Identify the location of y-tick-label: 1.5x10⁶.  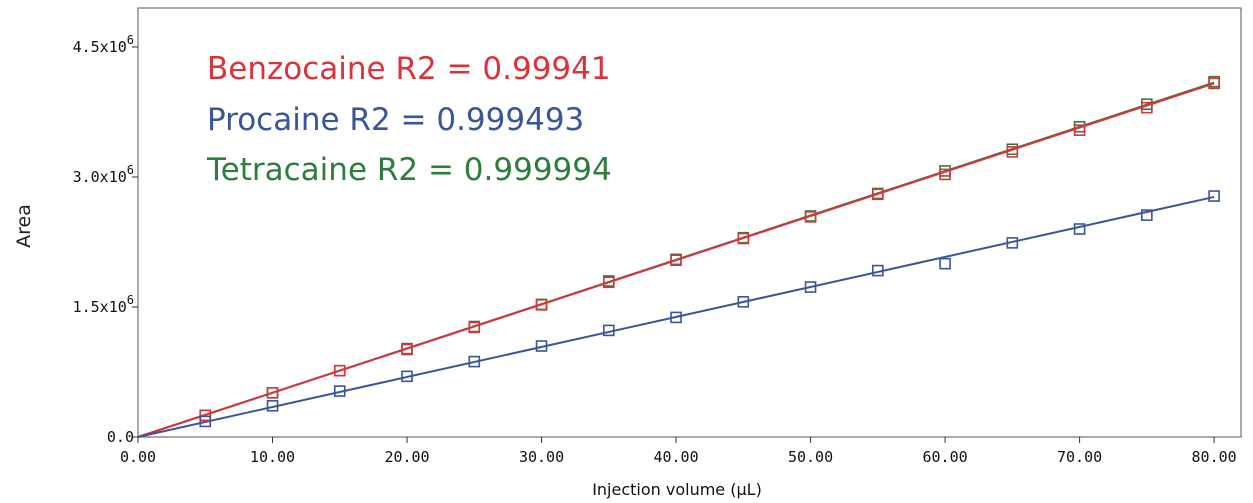
(103, 304).